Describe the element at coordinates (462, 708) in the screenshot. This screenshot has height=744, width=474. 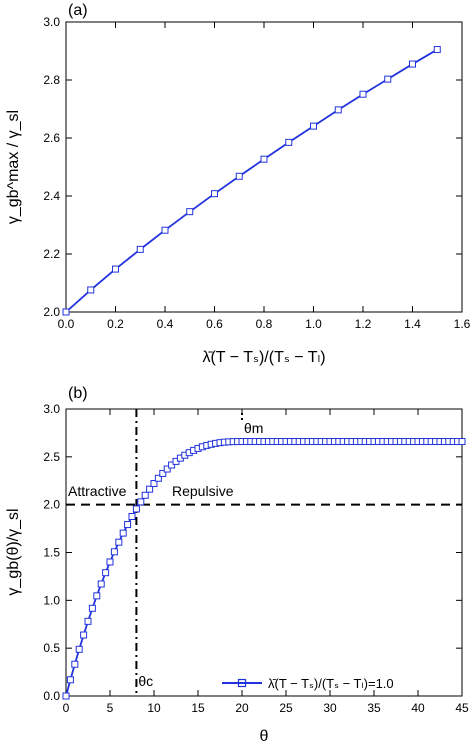
I see `x-tick-label: 45` at that location.